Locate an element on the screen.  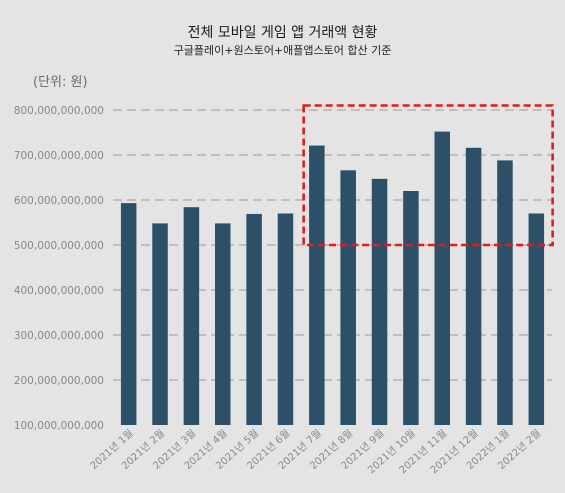
y-tick-label: 500,000,000,000 is located at coordinates (59, 246).